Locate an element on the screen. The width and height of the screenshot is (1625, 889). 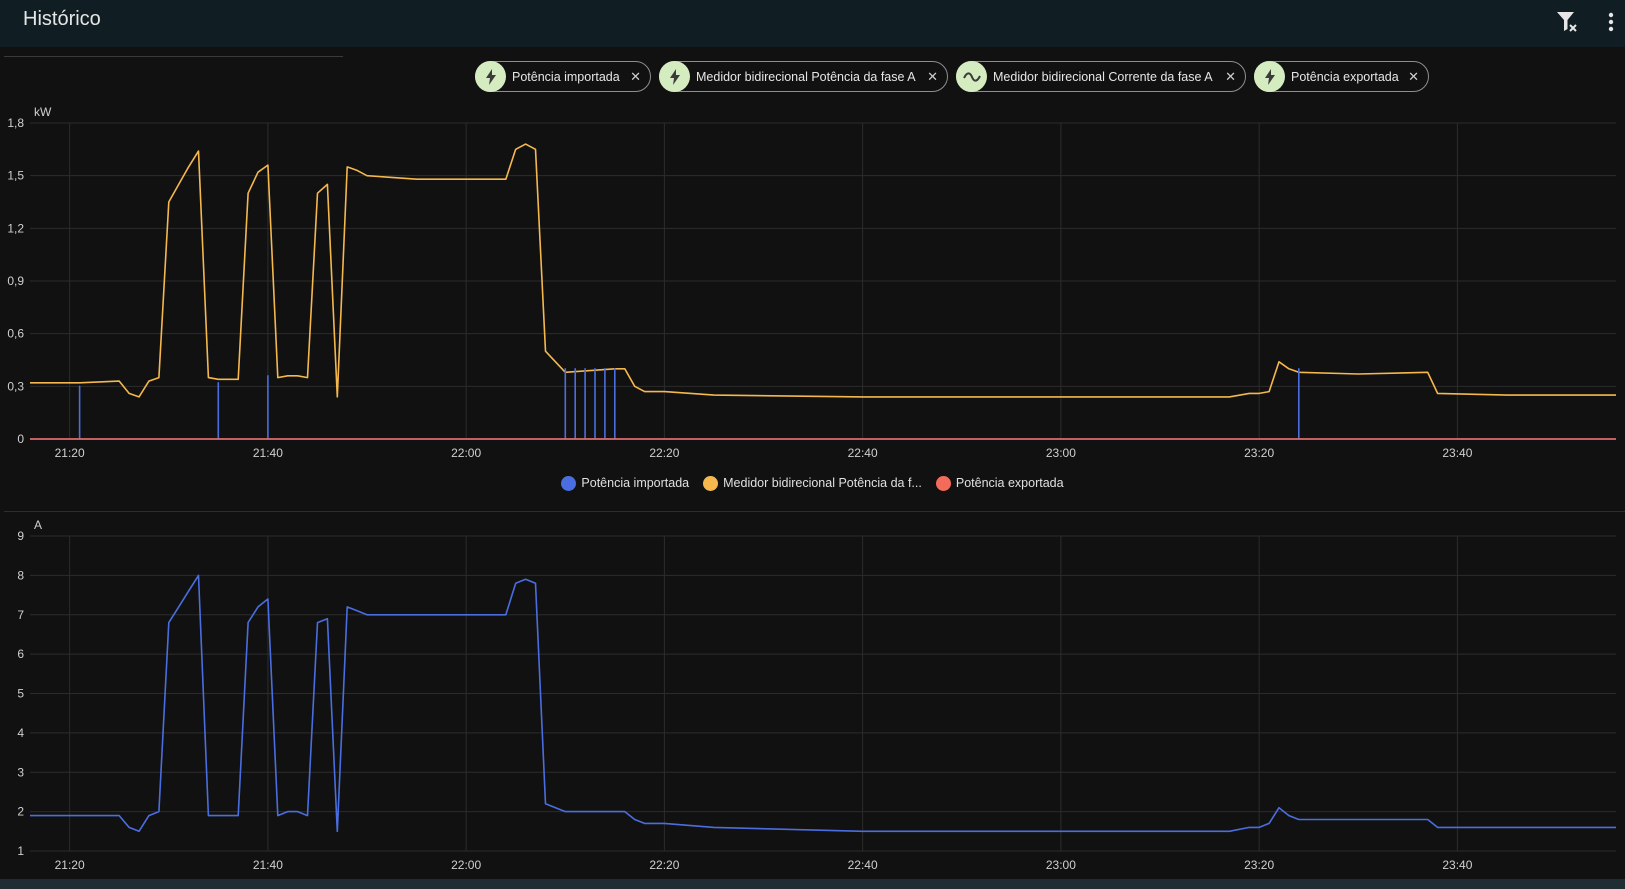
y-tick-label: 8 is located at coordinates (20, 575).